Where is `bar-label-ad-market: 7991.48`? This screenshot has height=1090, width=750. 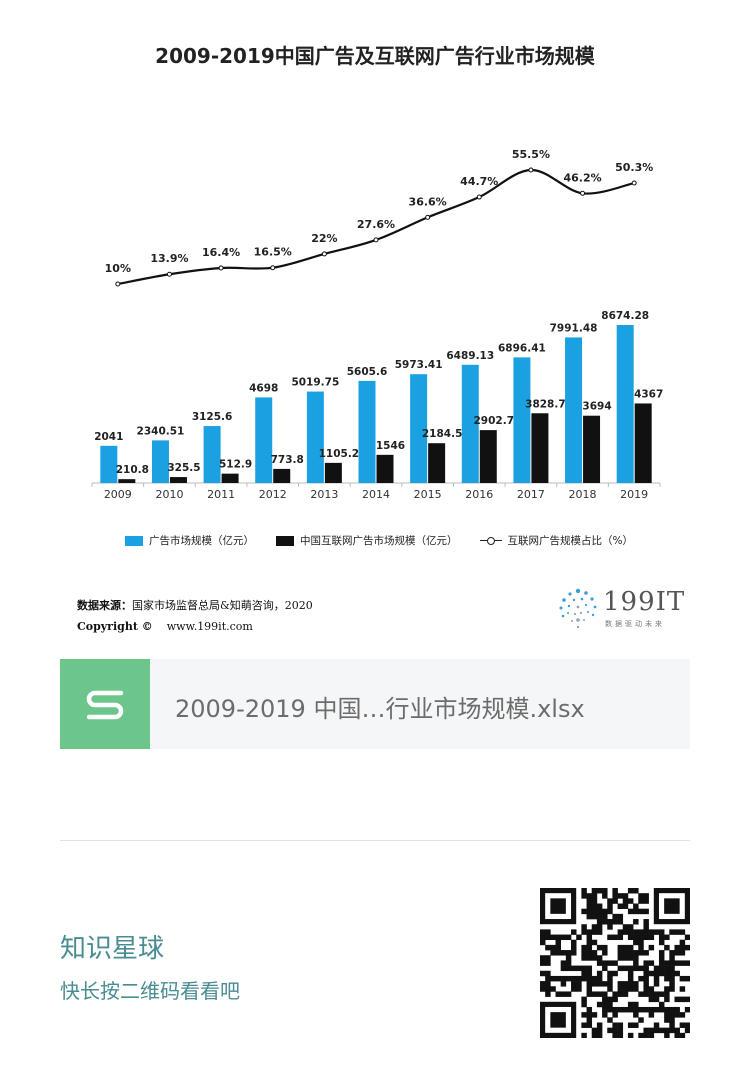 bar-label-ad-market: 7991.48 is located at coordinates (574, 328).